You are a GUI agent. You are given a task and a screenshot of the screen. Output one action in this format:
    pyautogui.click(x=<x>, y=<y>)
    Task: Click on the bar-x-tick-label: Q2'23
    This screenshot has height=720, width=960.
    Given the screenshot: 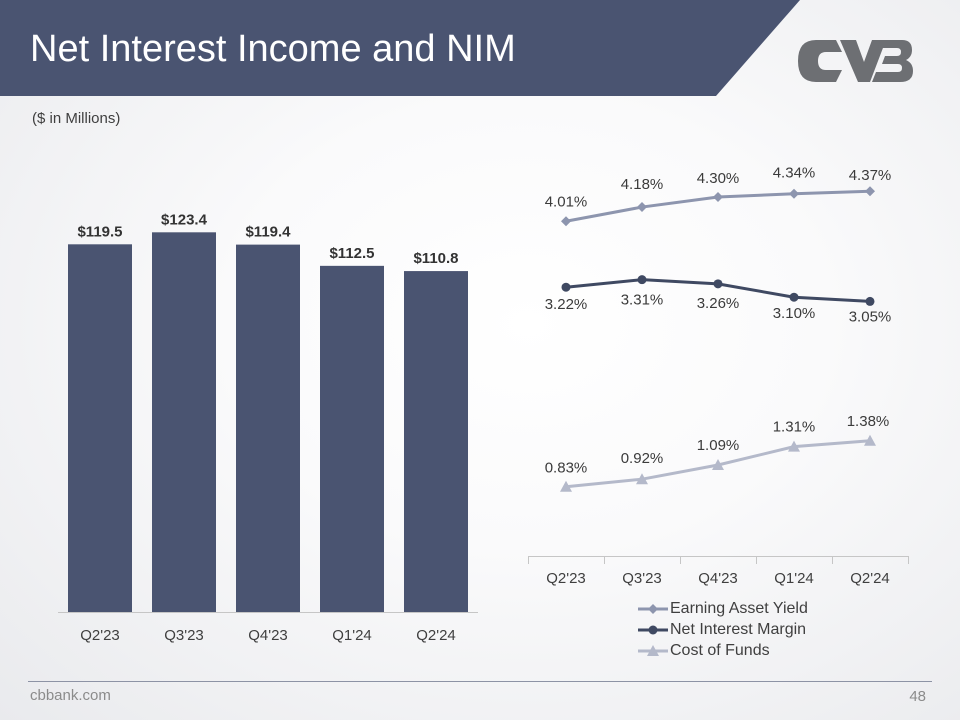 What is the action you would take?
    pyautogui.click(x=100, y=635)
    